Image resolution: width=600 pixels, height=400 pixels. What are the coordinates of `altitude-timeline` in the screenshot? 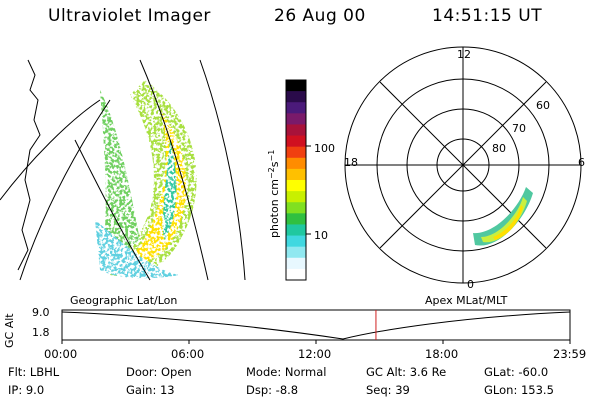 It's located at (316, 326).